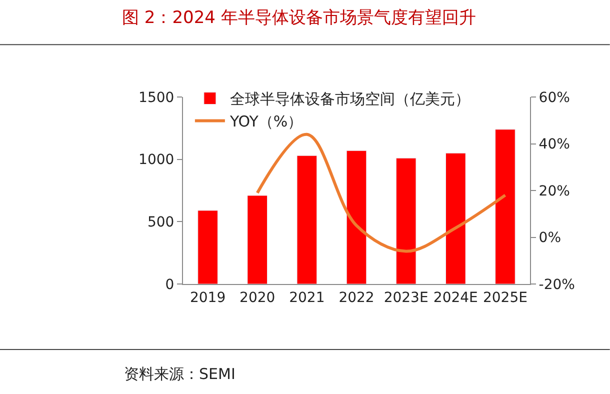  I want to click on x-tick-label: 2025E, so click(505, 298).